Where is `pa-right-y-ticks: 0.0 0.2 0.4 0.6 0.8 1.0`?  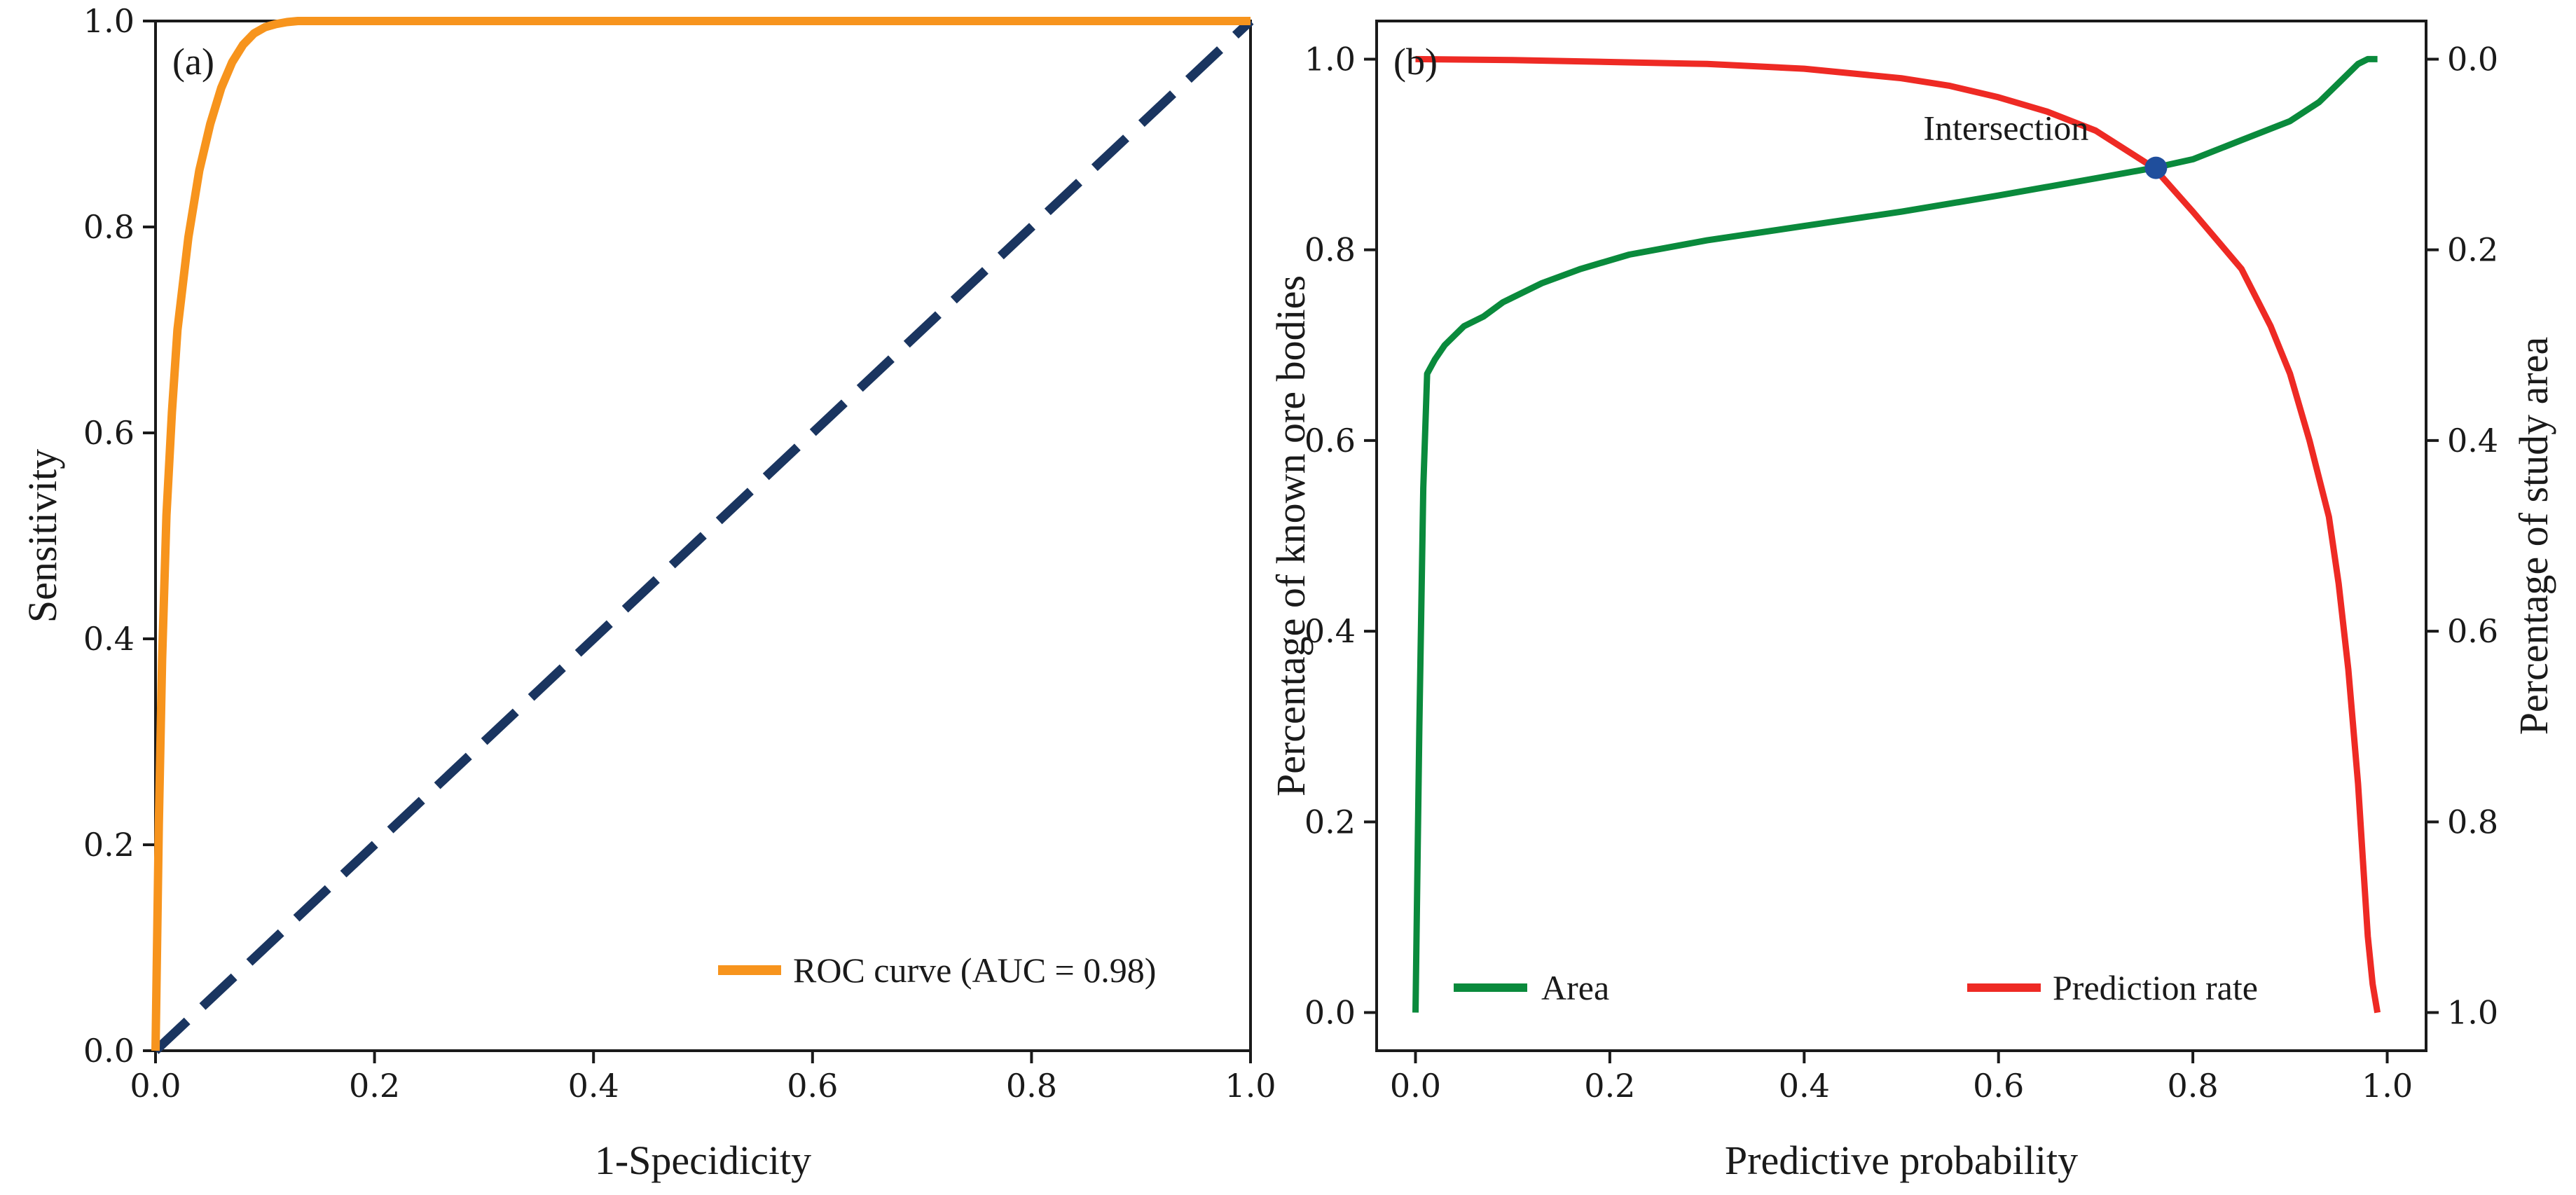 pa-right-y-ticks: 0.0 0.2 0.4 0.6 0.8 1.0 is located at coordinates (2462, 536).